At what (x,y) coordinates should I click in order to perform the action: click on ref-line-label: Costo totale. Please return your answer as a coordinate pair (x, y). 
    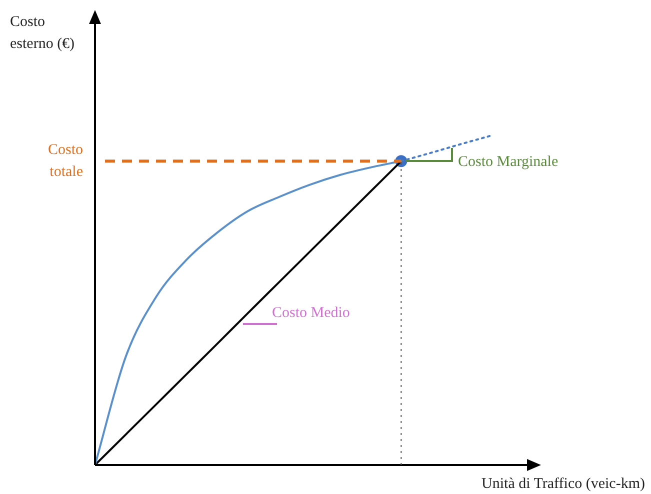
    Looking at the image, I should click on (66, 161).